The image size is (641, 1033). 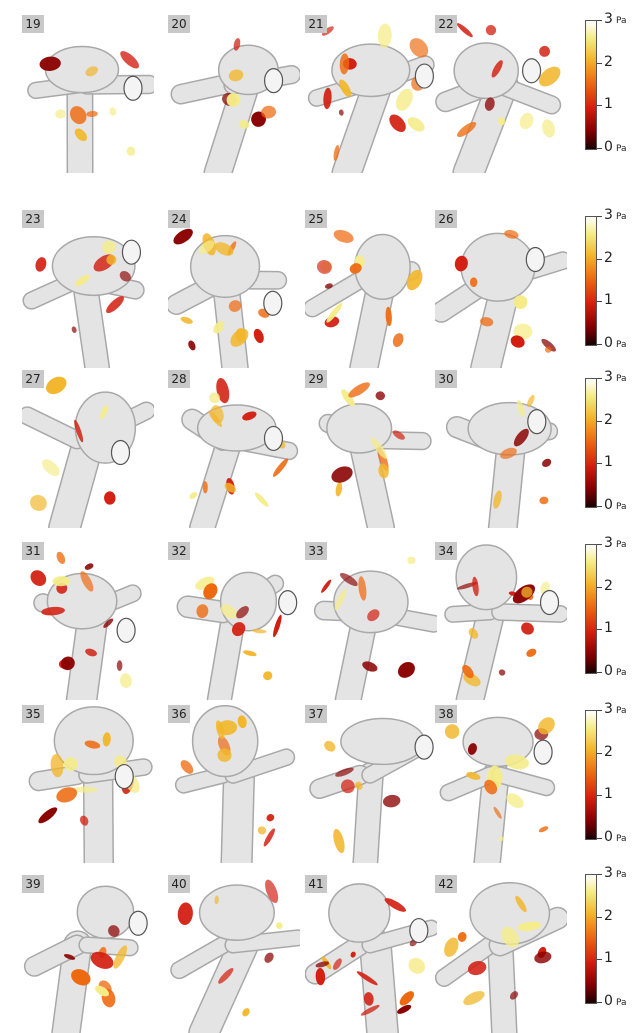 I want to click on panel-24: 24, so click(x=234, y=289).